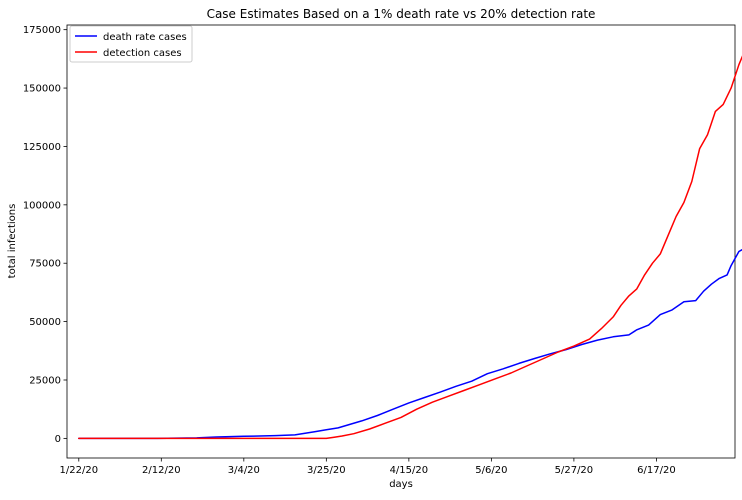 This screenshot has height=500, width=742. I want to click on y-tick-label: 150000, so click(42, 89).